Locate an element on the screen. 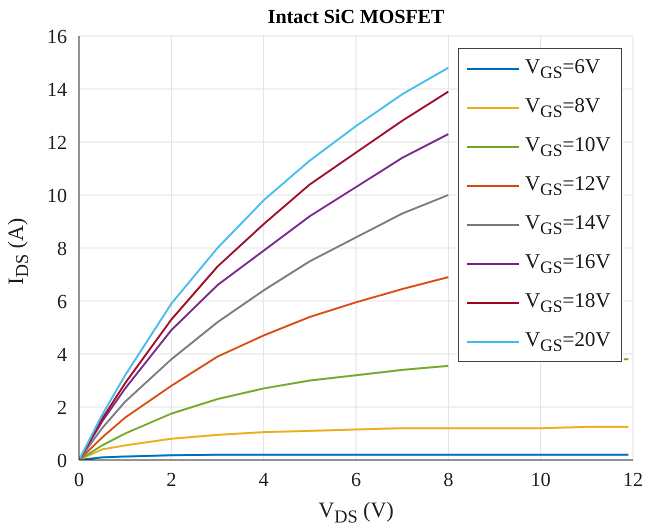 The image size is (649, 530). y-tick-label: 0 is located at coordinates (62, 461).